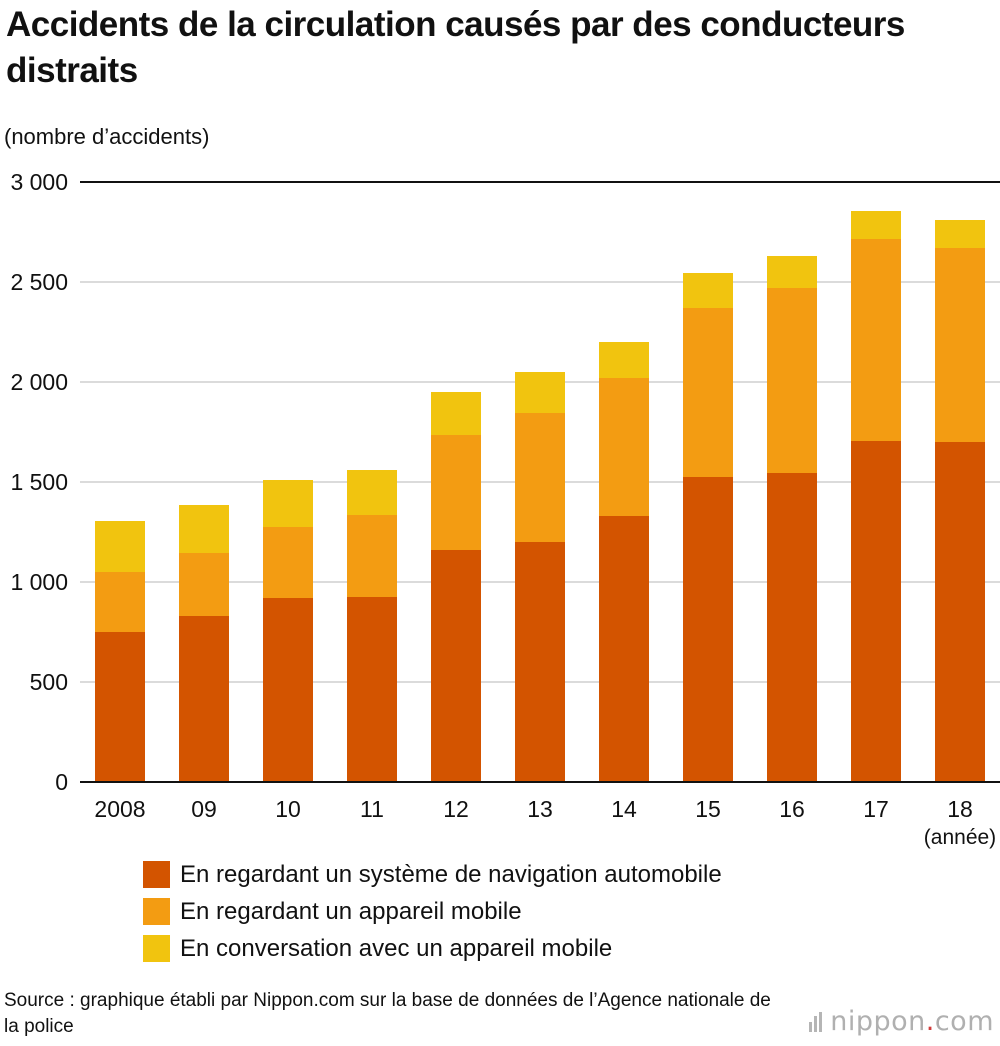  I want to click on x-tick-label: 11, so click(372, 809).